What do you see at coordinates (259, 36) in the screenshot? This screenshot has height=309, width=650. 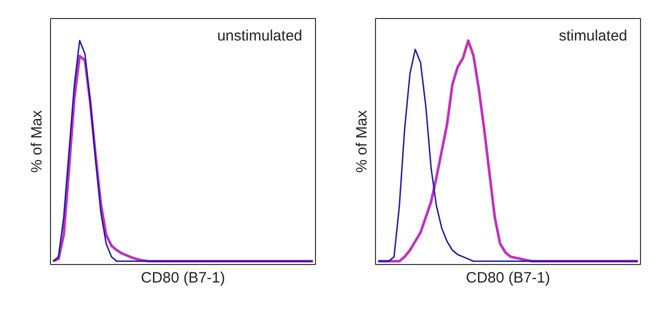 I see `annotation: unstimulated` at bounding box center [259, 36].